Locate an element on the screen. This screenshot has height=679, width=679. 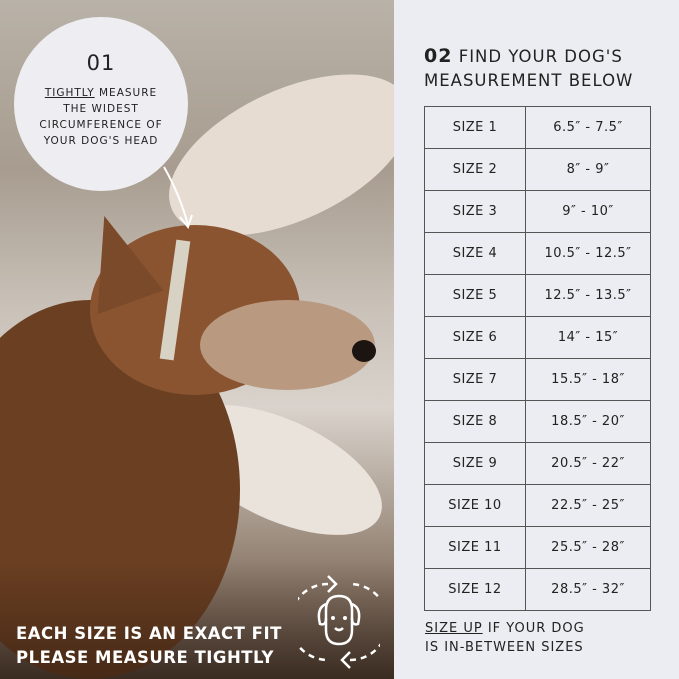
size-label: SIZE 4 is located at coordinates (475, 253).